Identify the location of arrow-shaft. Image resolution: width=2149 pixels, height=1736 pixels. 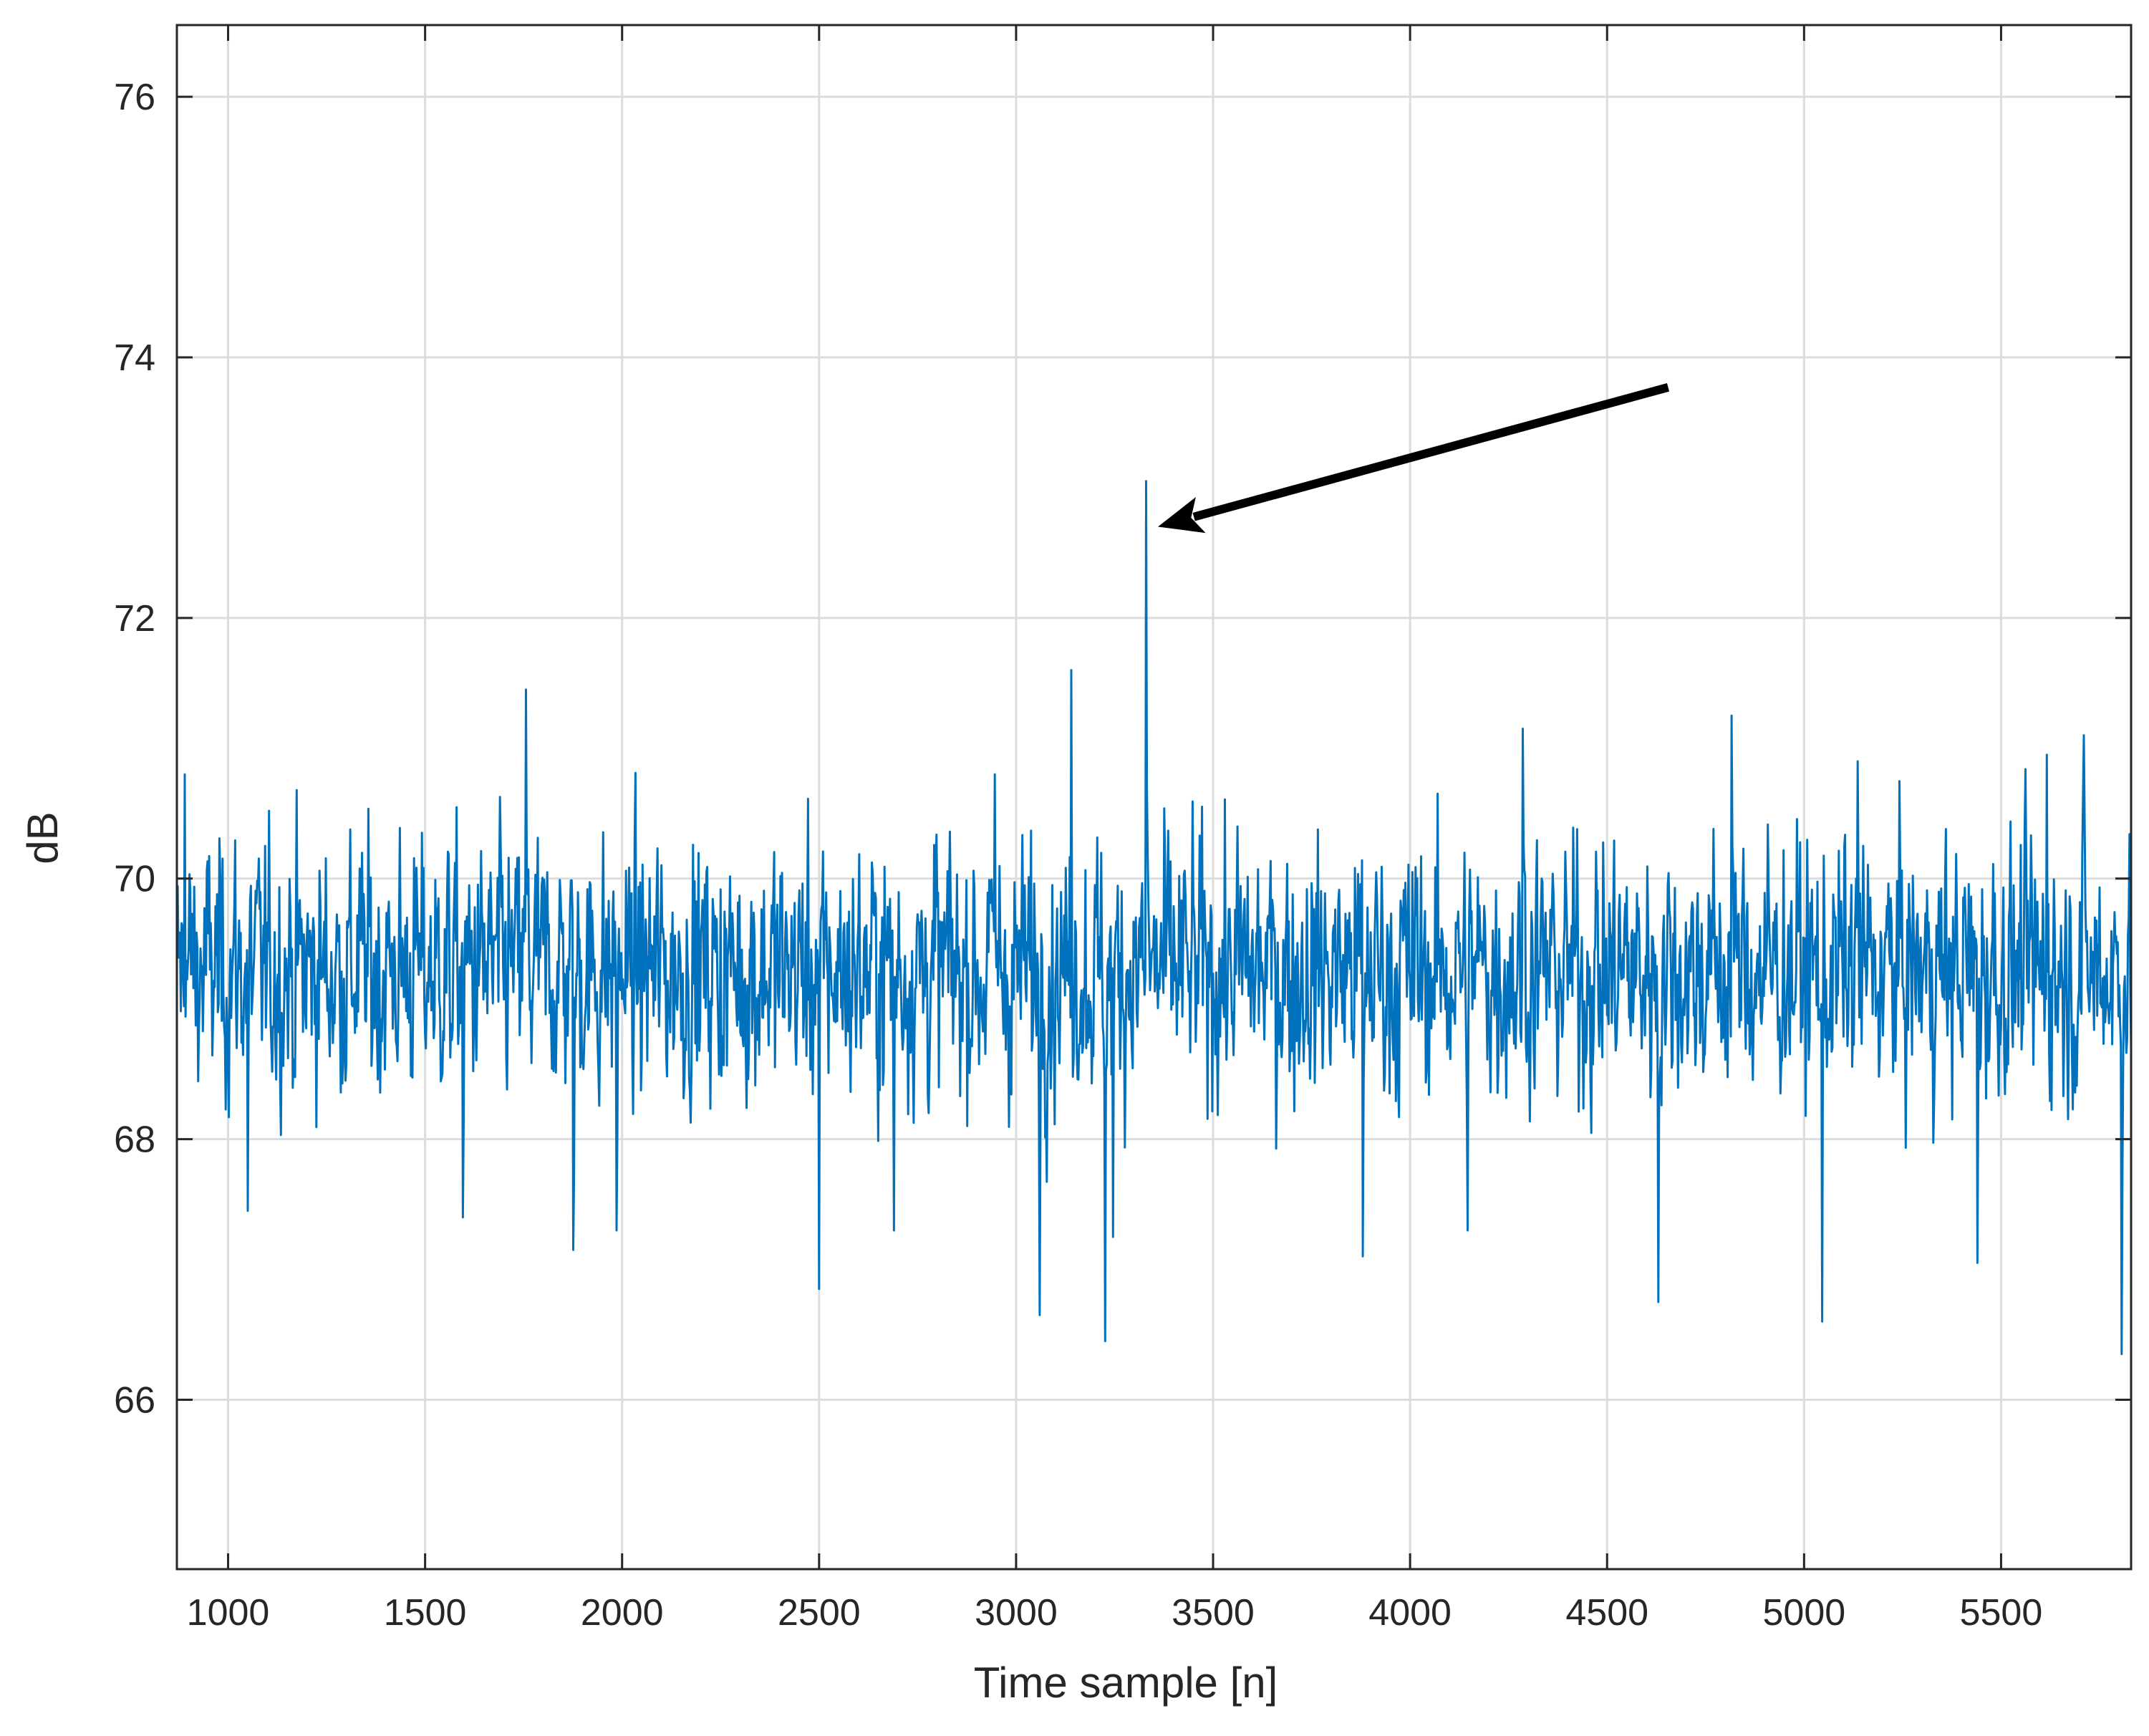
(1431, 452).